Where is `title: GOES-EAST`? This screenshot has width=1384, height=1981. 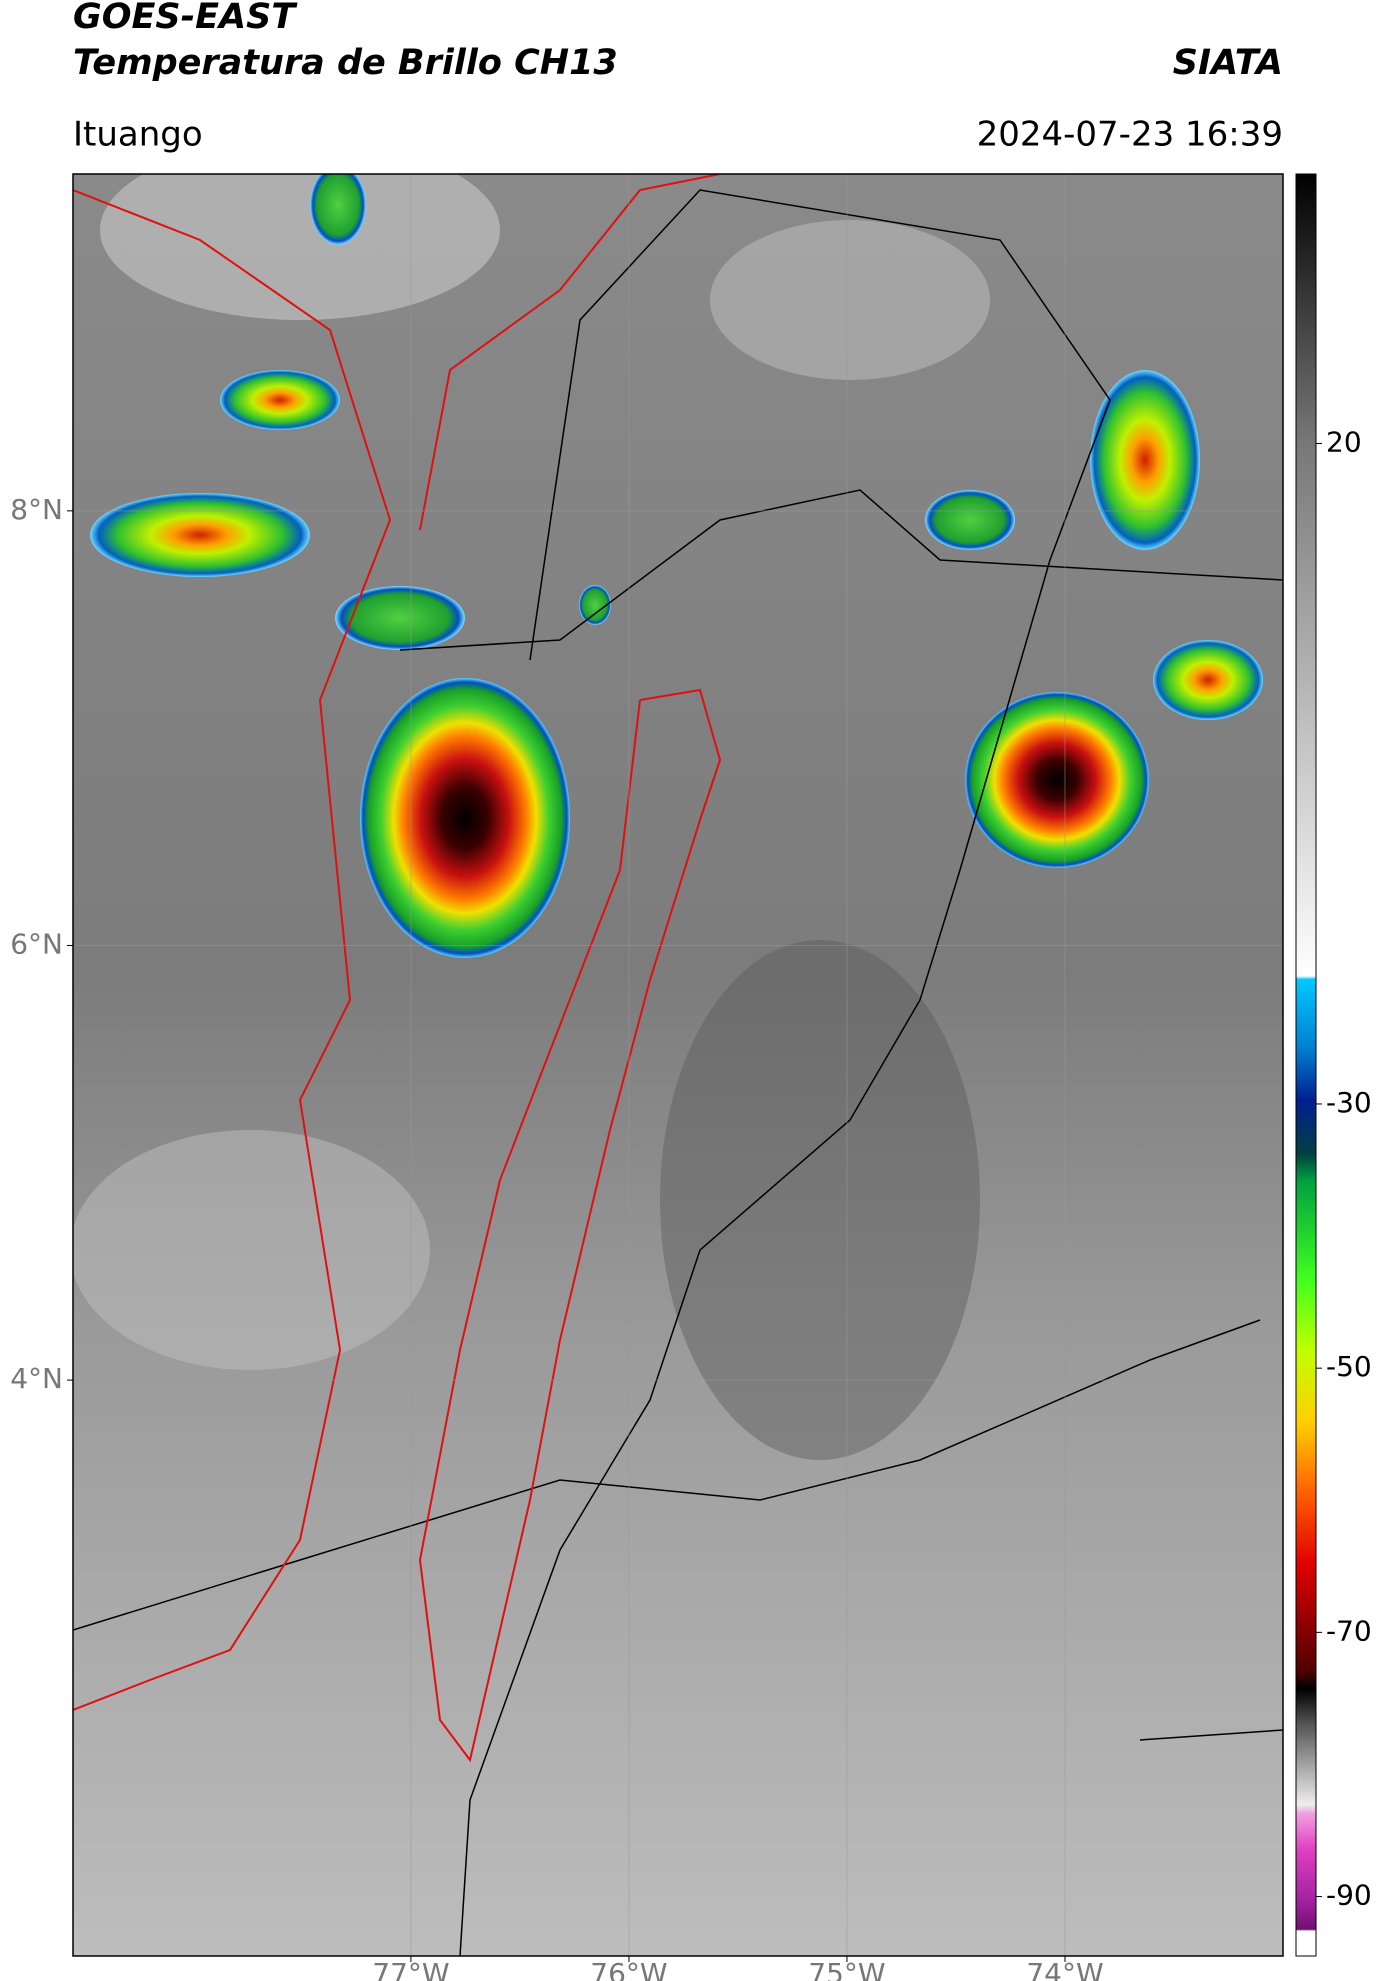
title: GOES-EAST is located at coordinates (185, 18).